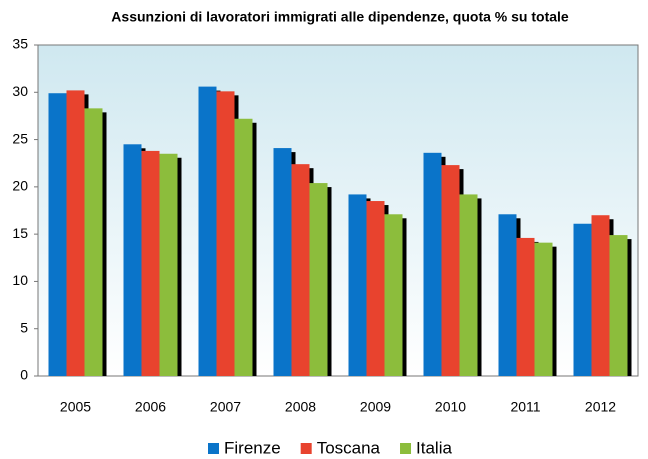  I want to click on y-tick-label: 35, so click(20, 44).